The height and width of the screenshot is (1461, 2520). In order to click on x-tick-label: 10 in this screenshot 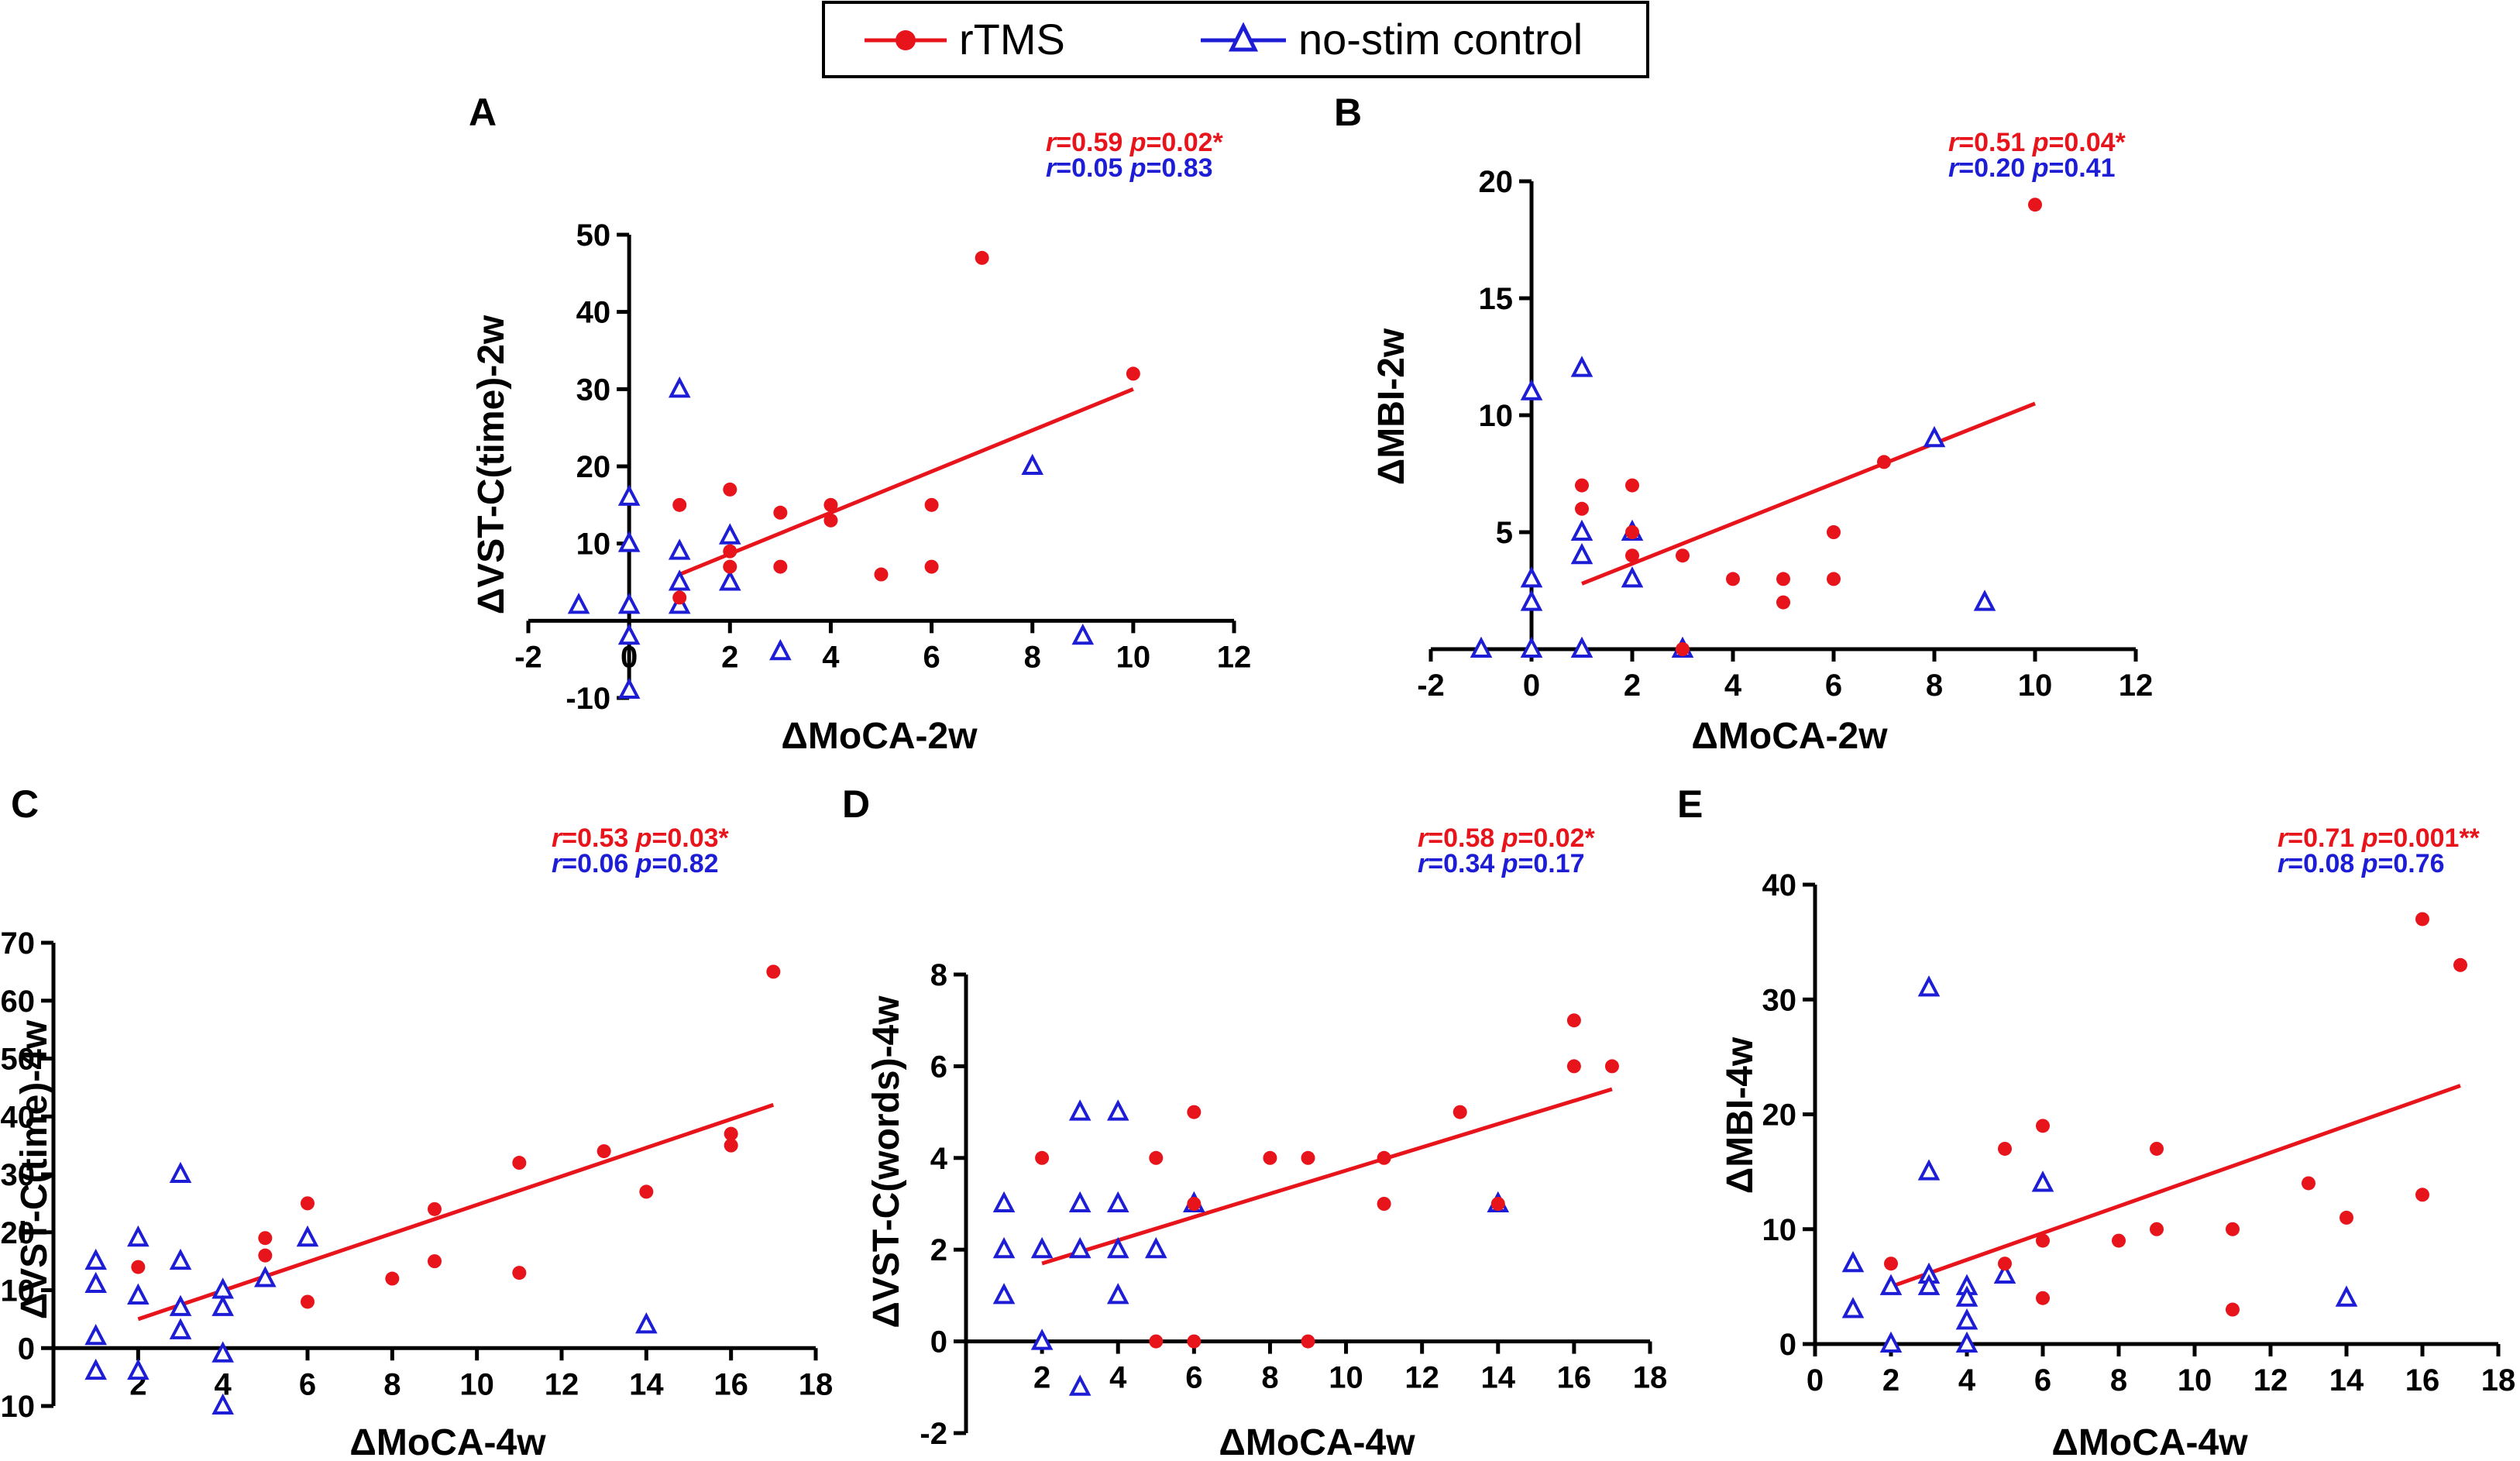, I will do `click(1133, 657)`.